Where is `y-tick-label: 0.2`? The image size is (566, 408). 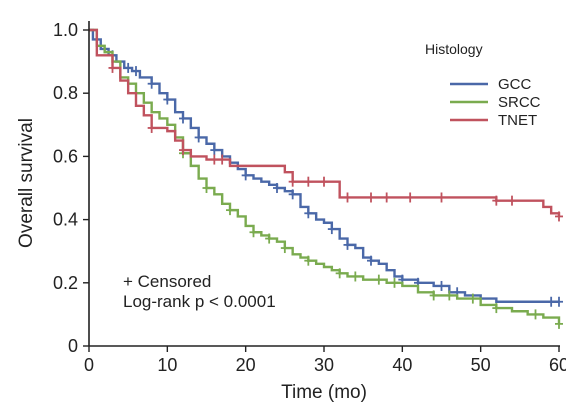 y-tick-label: 0.2 is located at coordinates (65, 283).